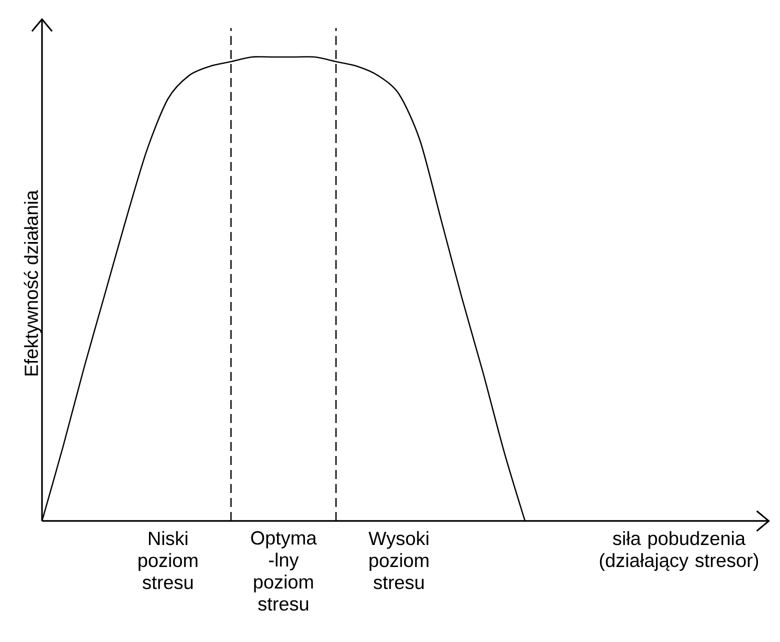 The height and width of the screenshot is (642, 780). Describe the element at coordinates (33, 283) in the screenshot. I see `y-axis-title: Efektywność działania` at that location.